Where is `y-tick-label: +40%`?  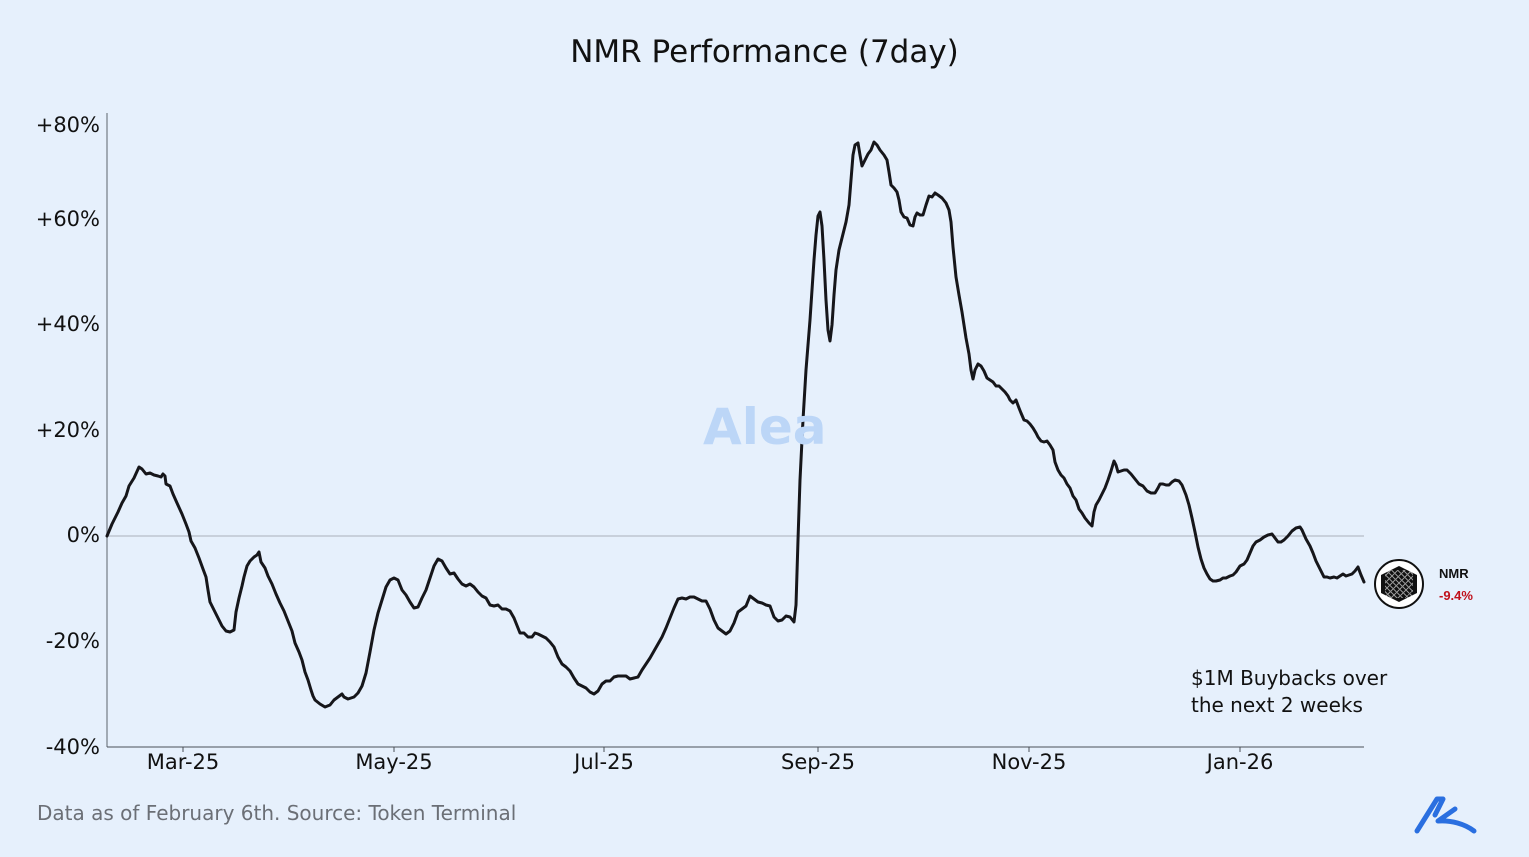
y-tick-label: +40% is located at coordinates (67, 324).